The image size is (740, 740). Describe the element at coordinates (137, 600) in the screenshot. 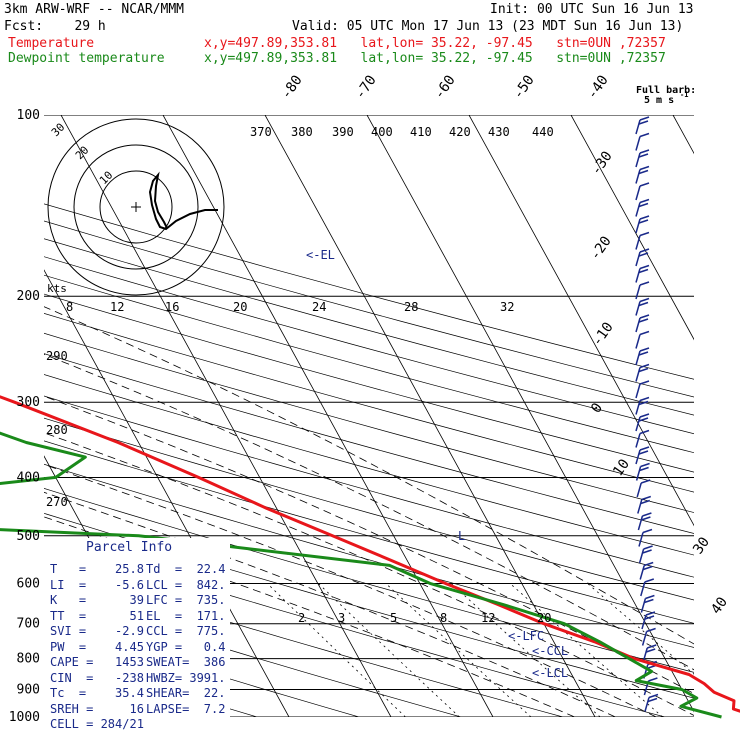

I see `parcel-row: K = 39 LFC = 735.` at that location.